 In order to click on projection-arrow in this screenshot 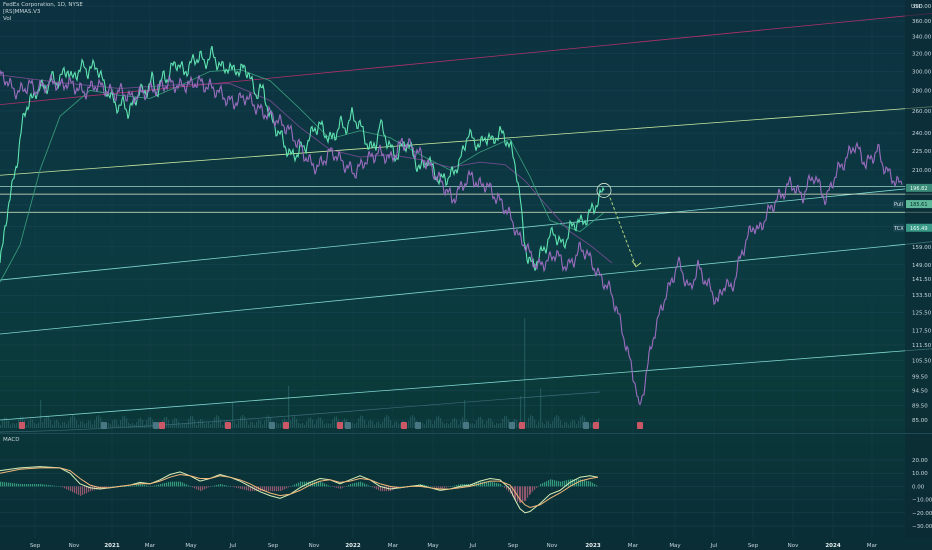, I will do `click(623, 232)`.